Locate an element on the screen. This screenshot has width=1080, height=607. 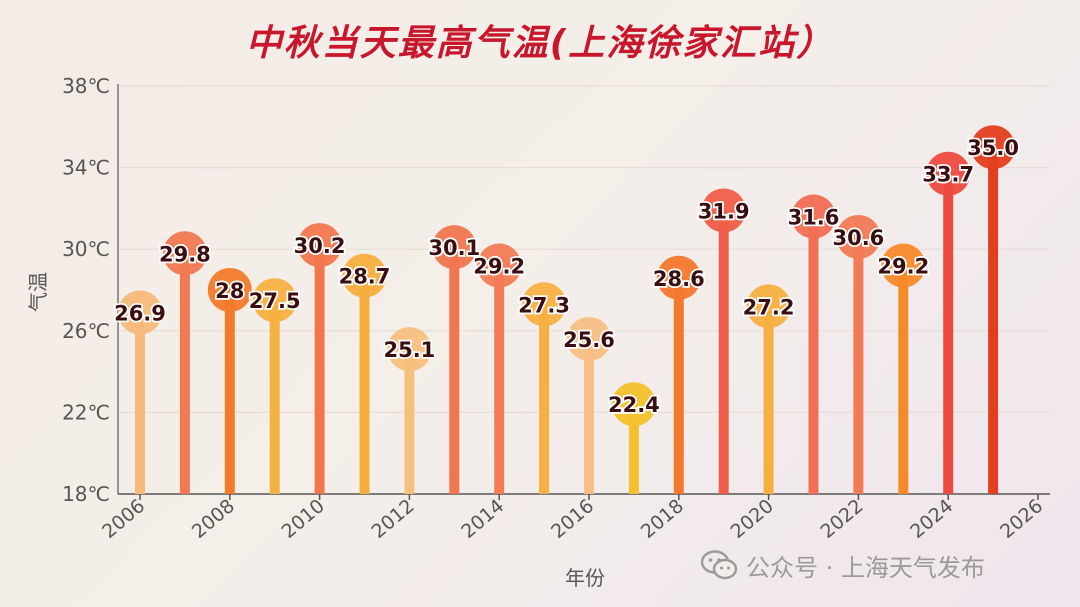
value-label: 33.7 is located at coordinates (948, 175).